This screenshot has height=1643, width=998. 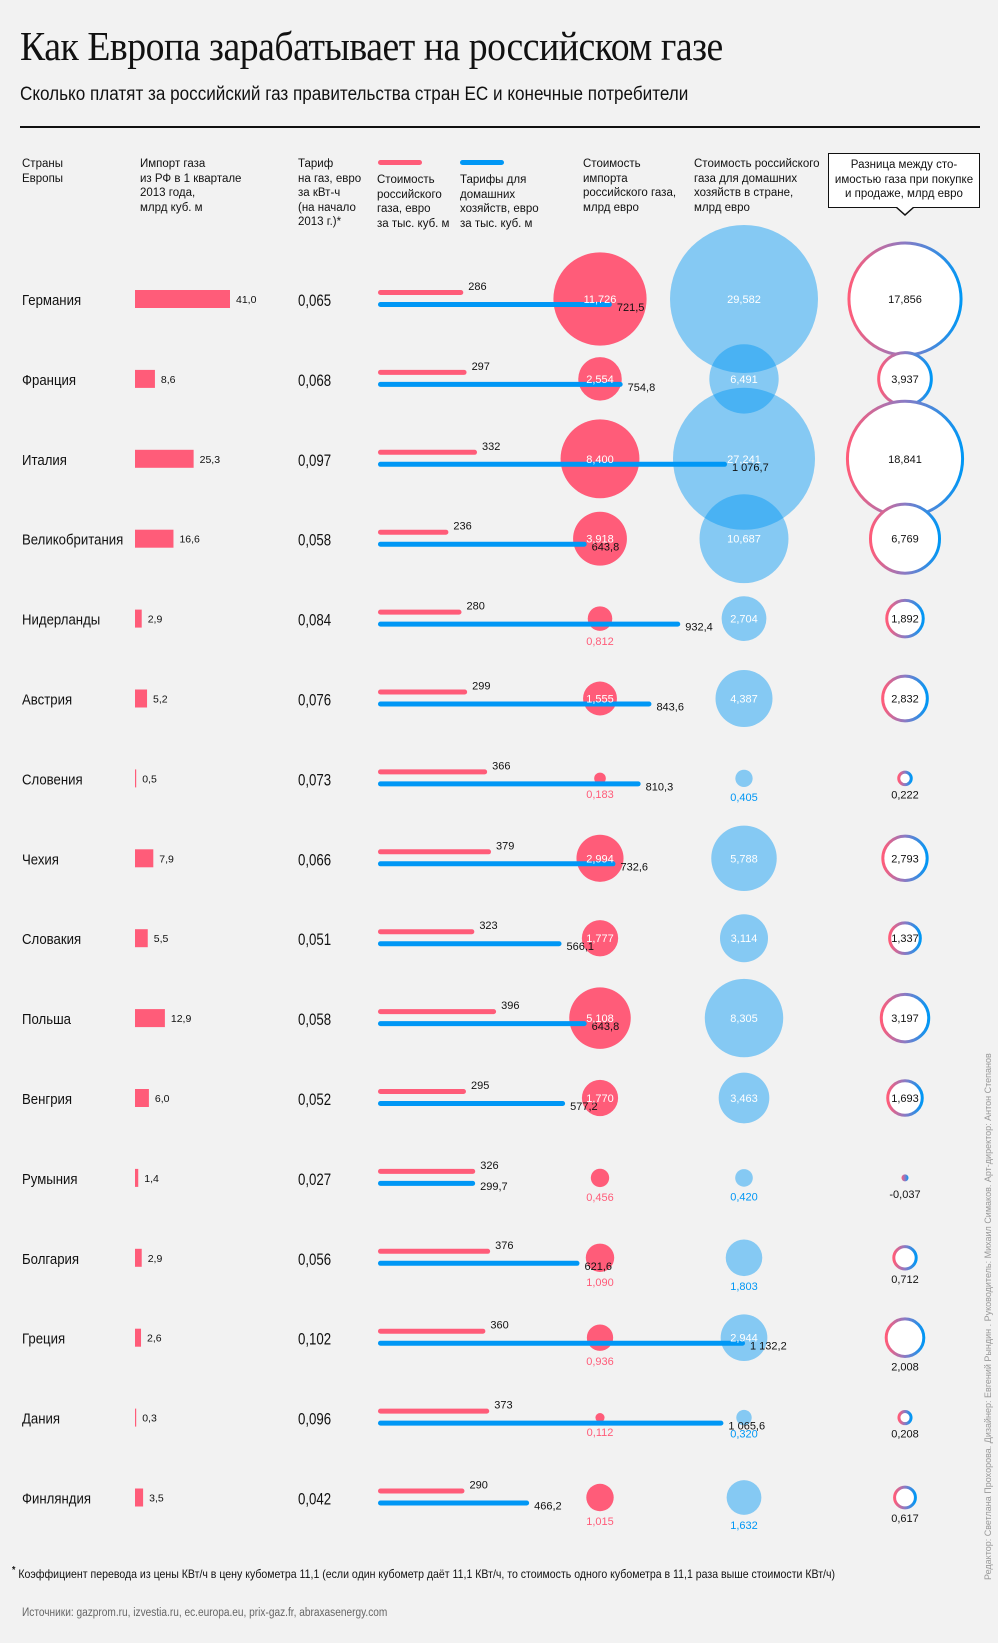 What do you see at coordinates (314, 860) in the screenshot?
I see `tariff-value: 0,066` at bounding box center [314, 860].